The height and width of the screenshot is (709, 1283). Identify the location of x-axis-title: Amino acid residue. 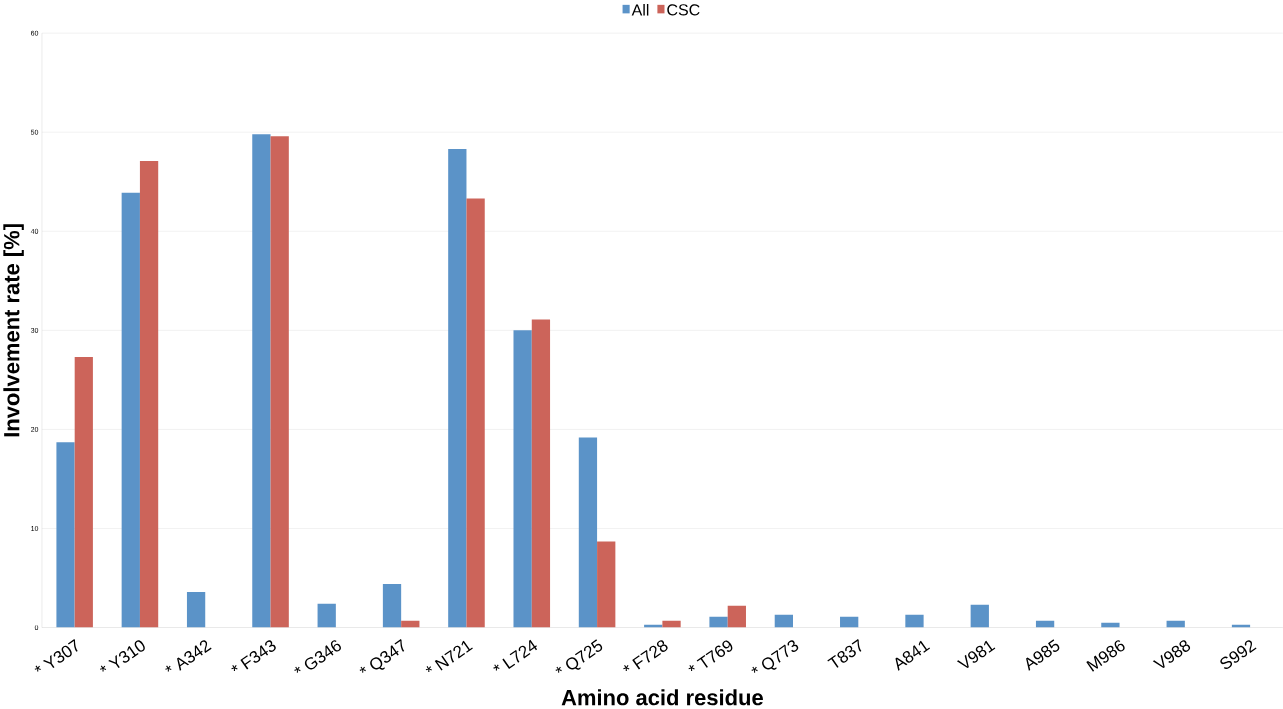
(662, 697).